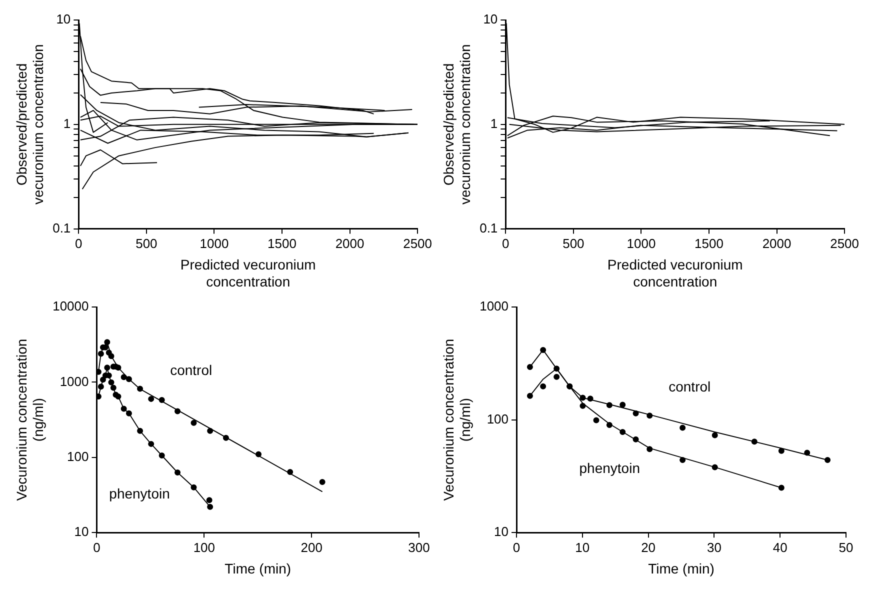 Image resolution: width=870 pixels, height=591 pixels. I want to click on x-tick-label: 30, so click(714, 547).